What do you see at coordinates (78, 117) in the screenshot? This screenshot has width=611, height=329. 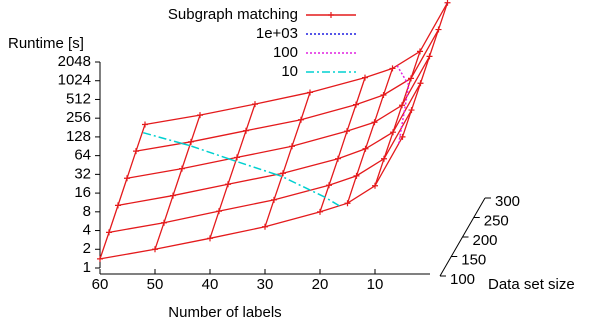 I see `z-tick-label: 256` at bounding box center [78, 117].